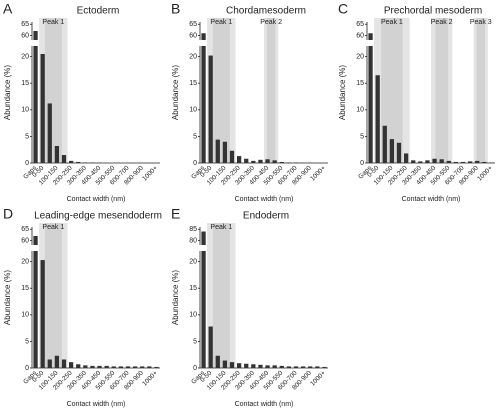  I want to click on panel-letter: E, so click(175, 214).